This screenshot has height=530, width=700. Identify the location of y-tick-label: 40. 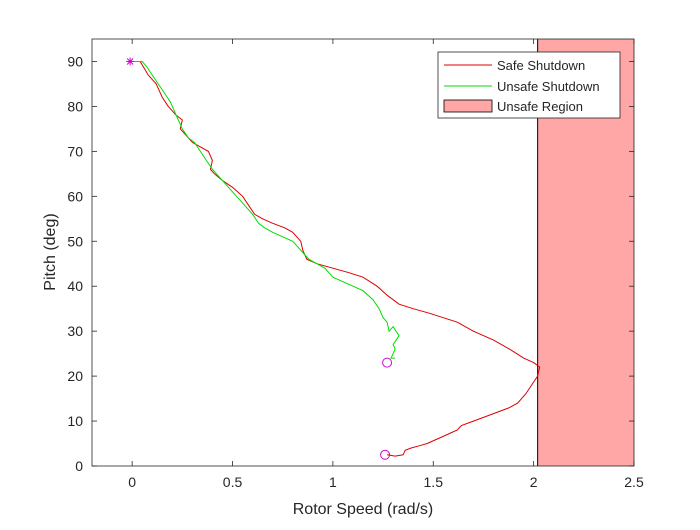
(75, 286).